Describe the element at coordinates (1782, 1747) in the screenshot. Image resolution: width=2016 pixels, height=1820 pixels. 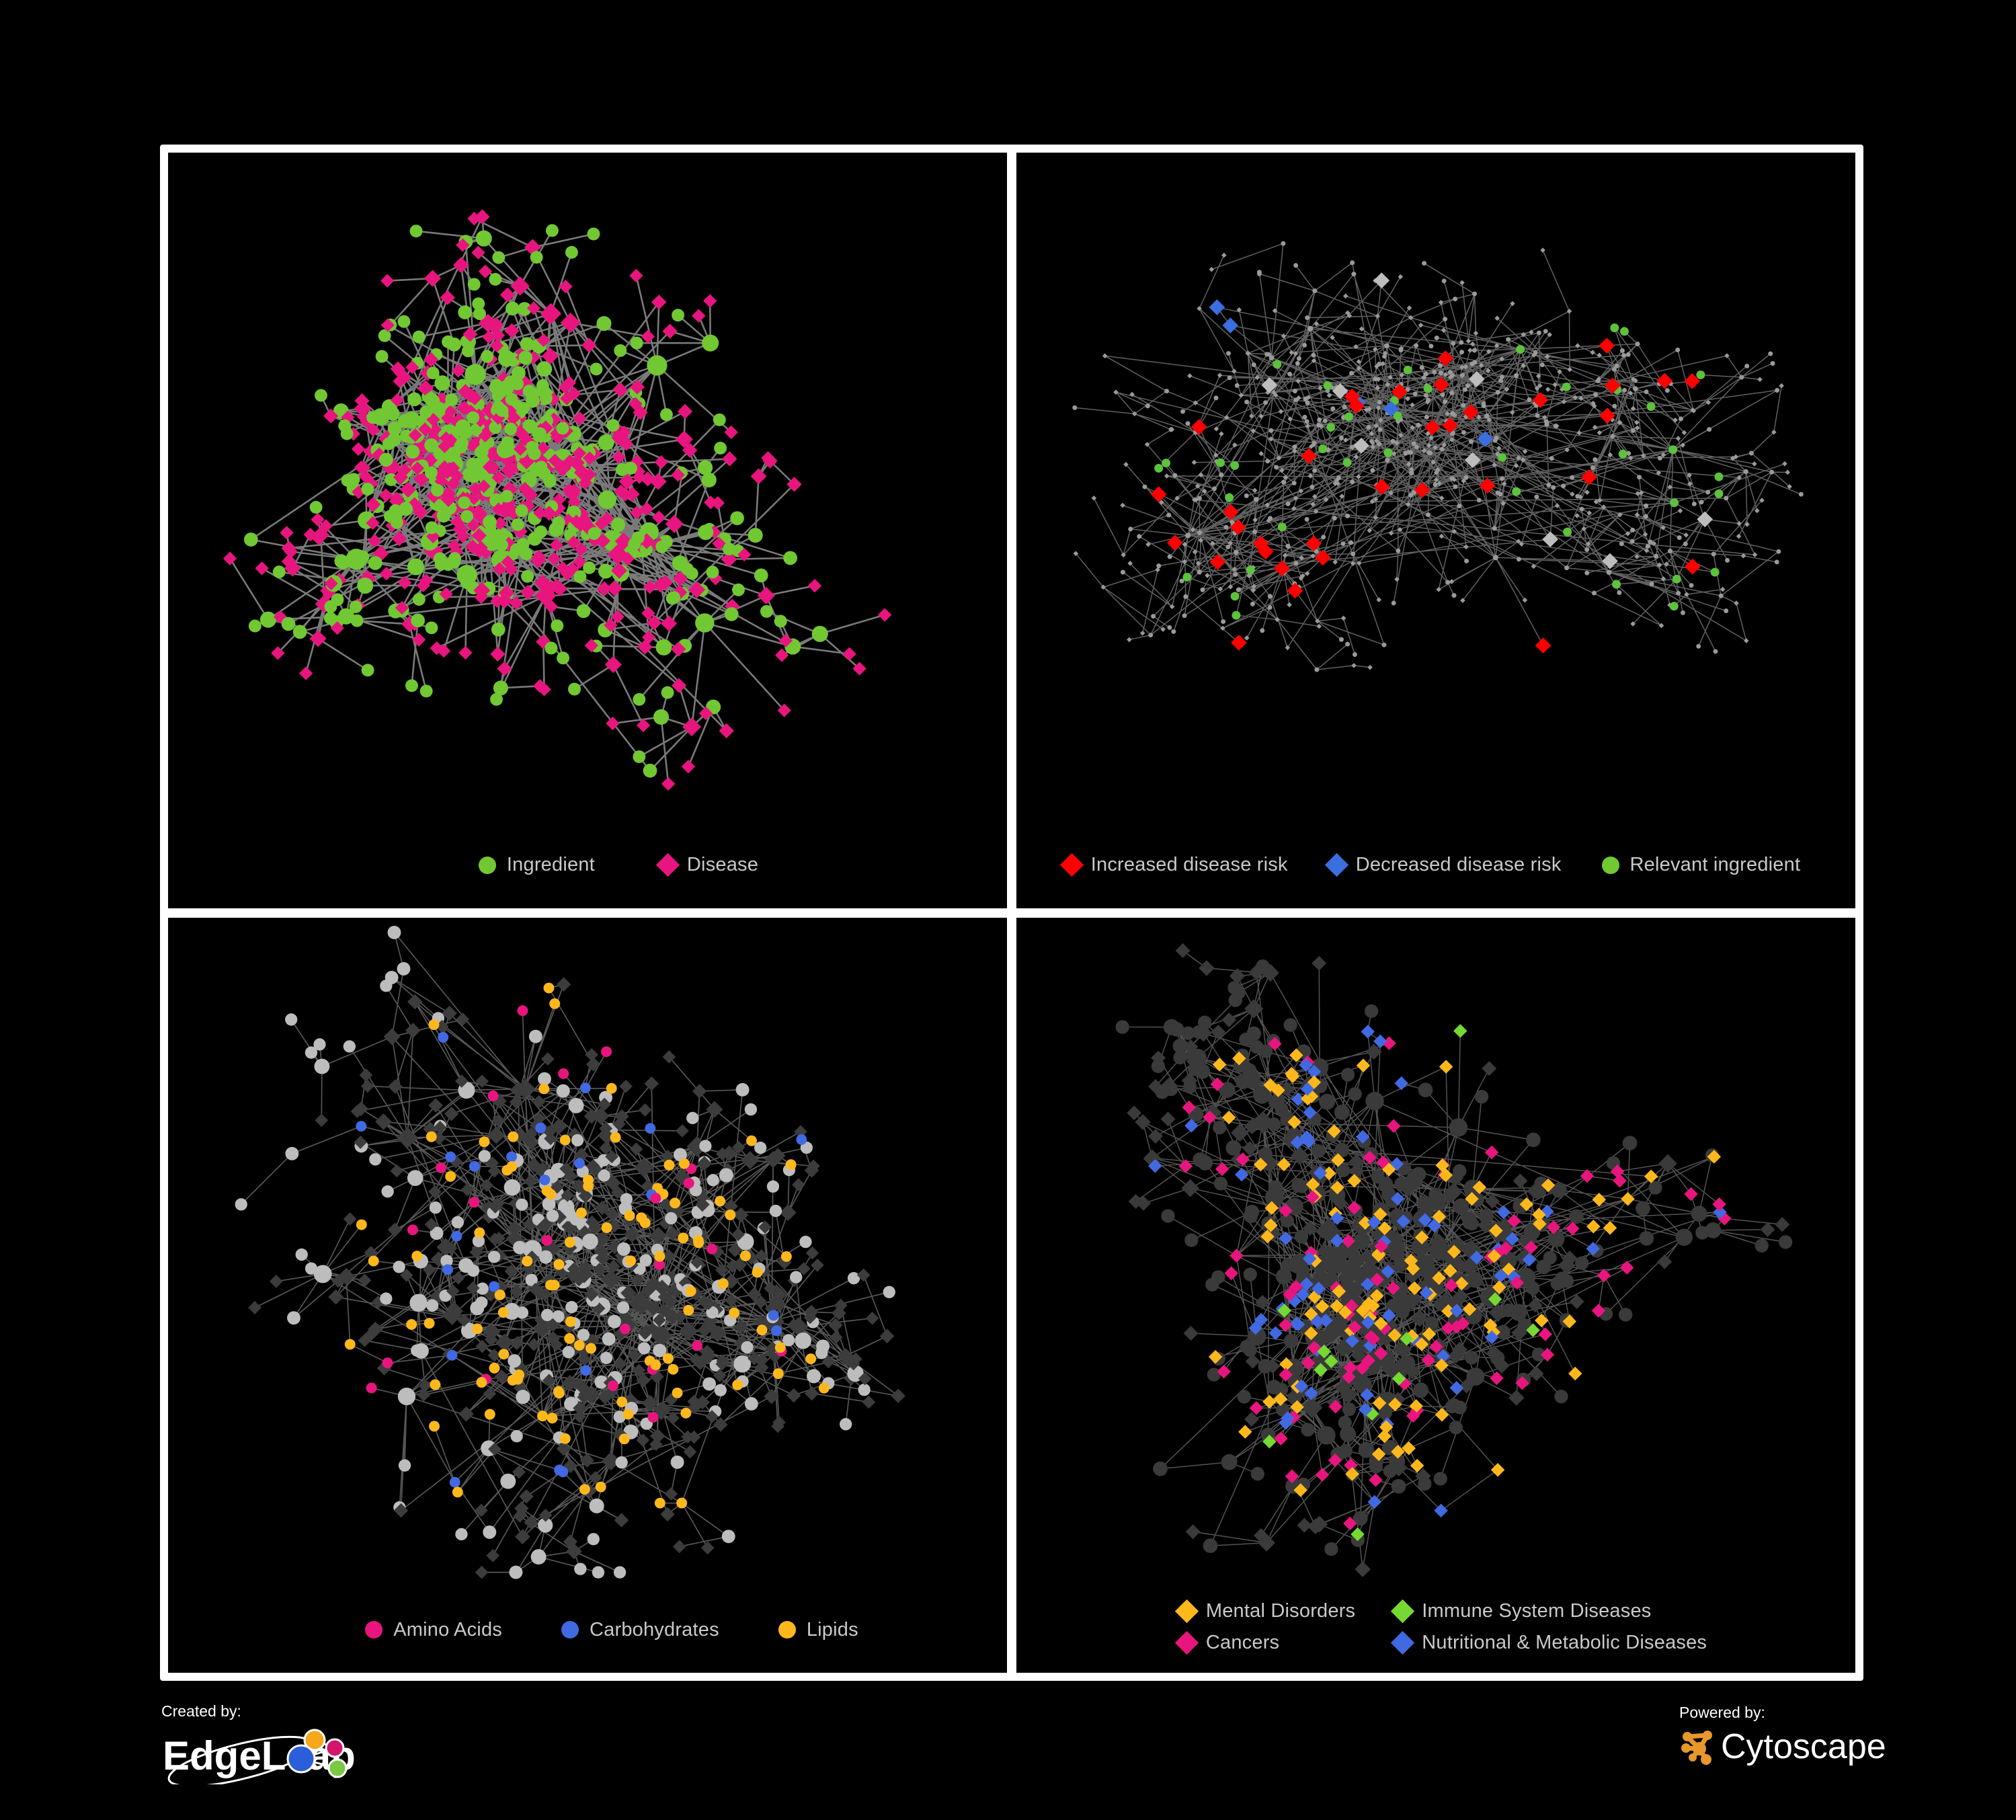
I see `cytoscape-logo: Cytoscape` at that location.